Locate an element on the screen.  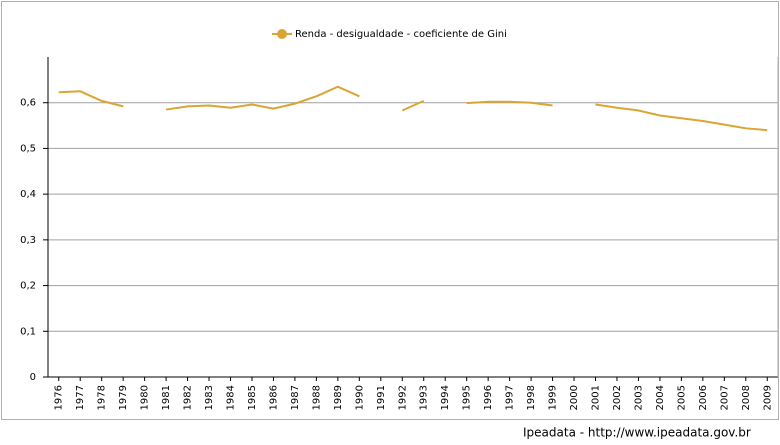
x-tick-label: 2004 is located at coordinates (660, 397).